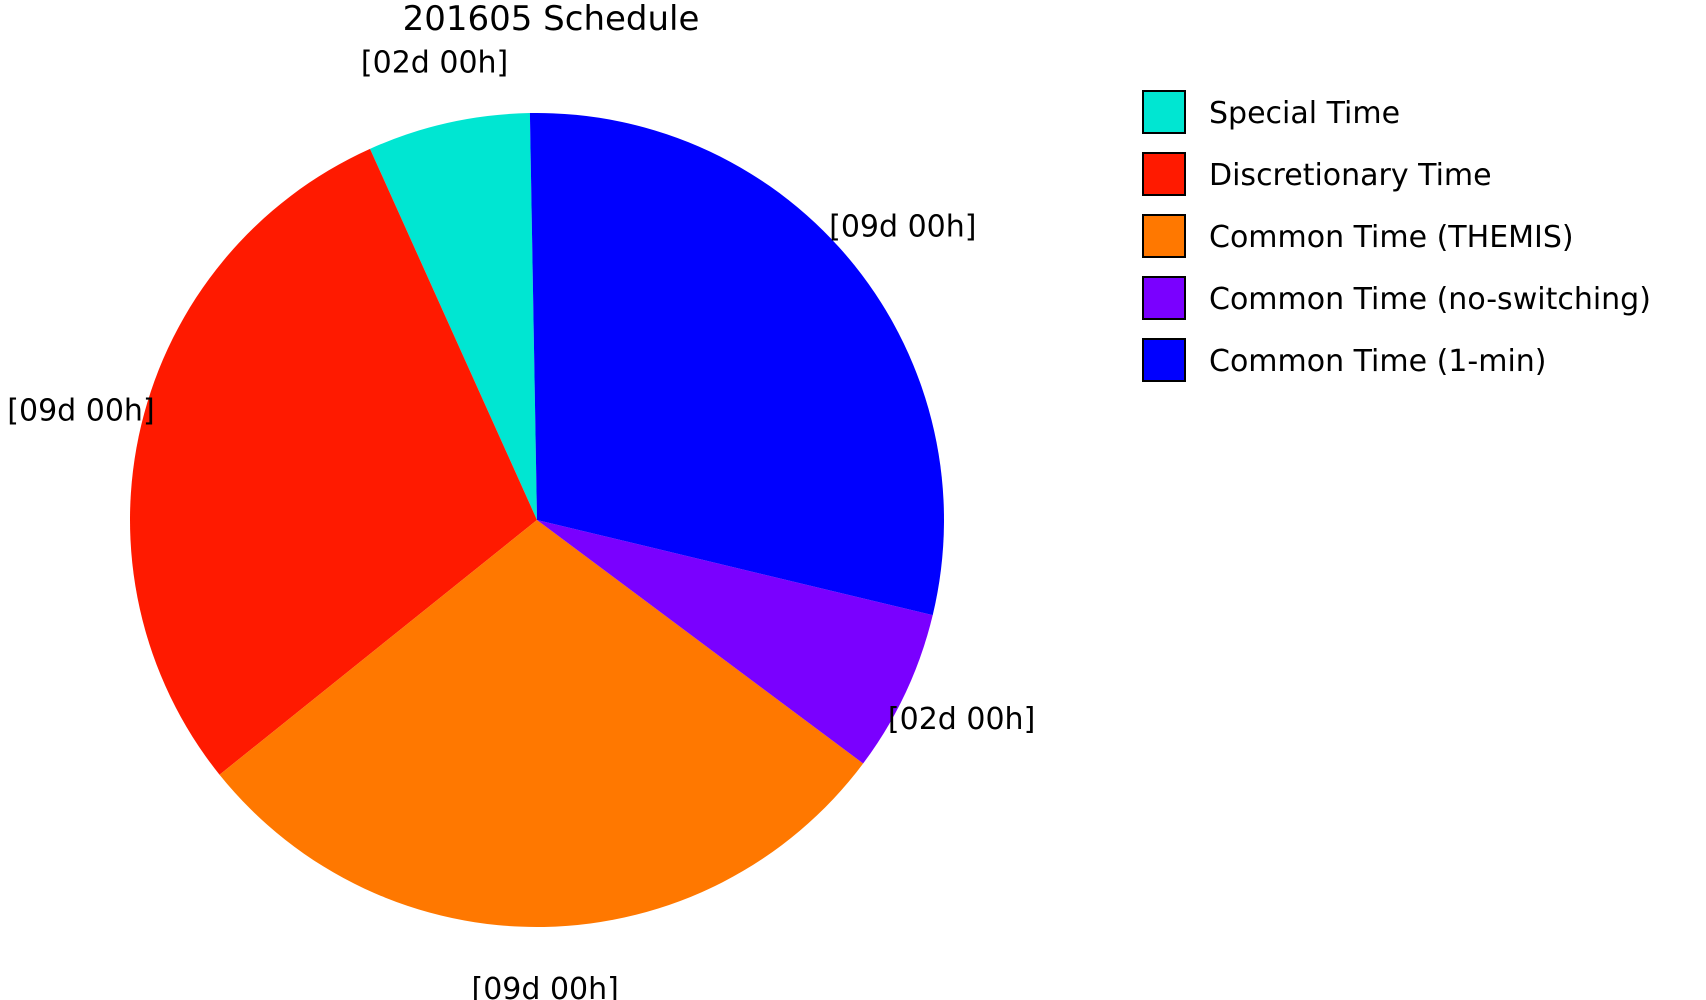  What do you see at coordinates (551, 19) in the screenshot?
I see `chart-title: 201605 Schedule` at bounding box center [551, 19].